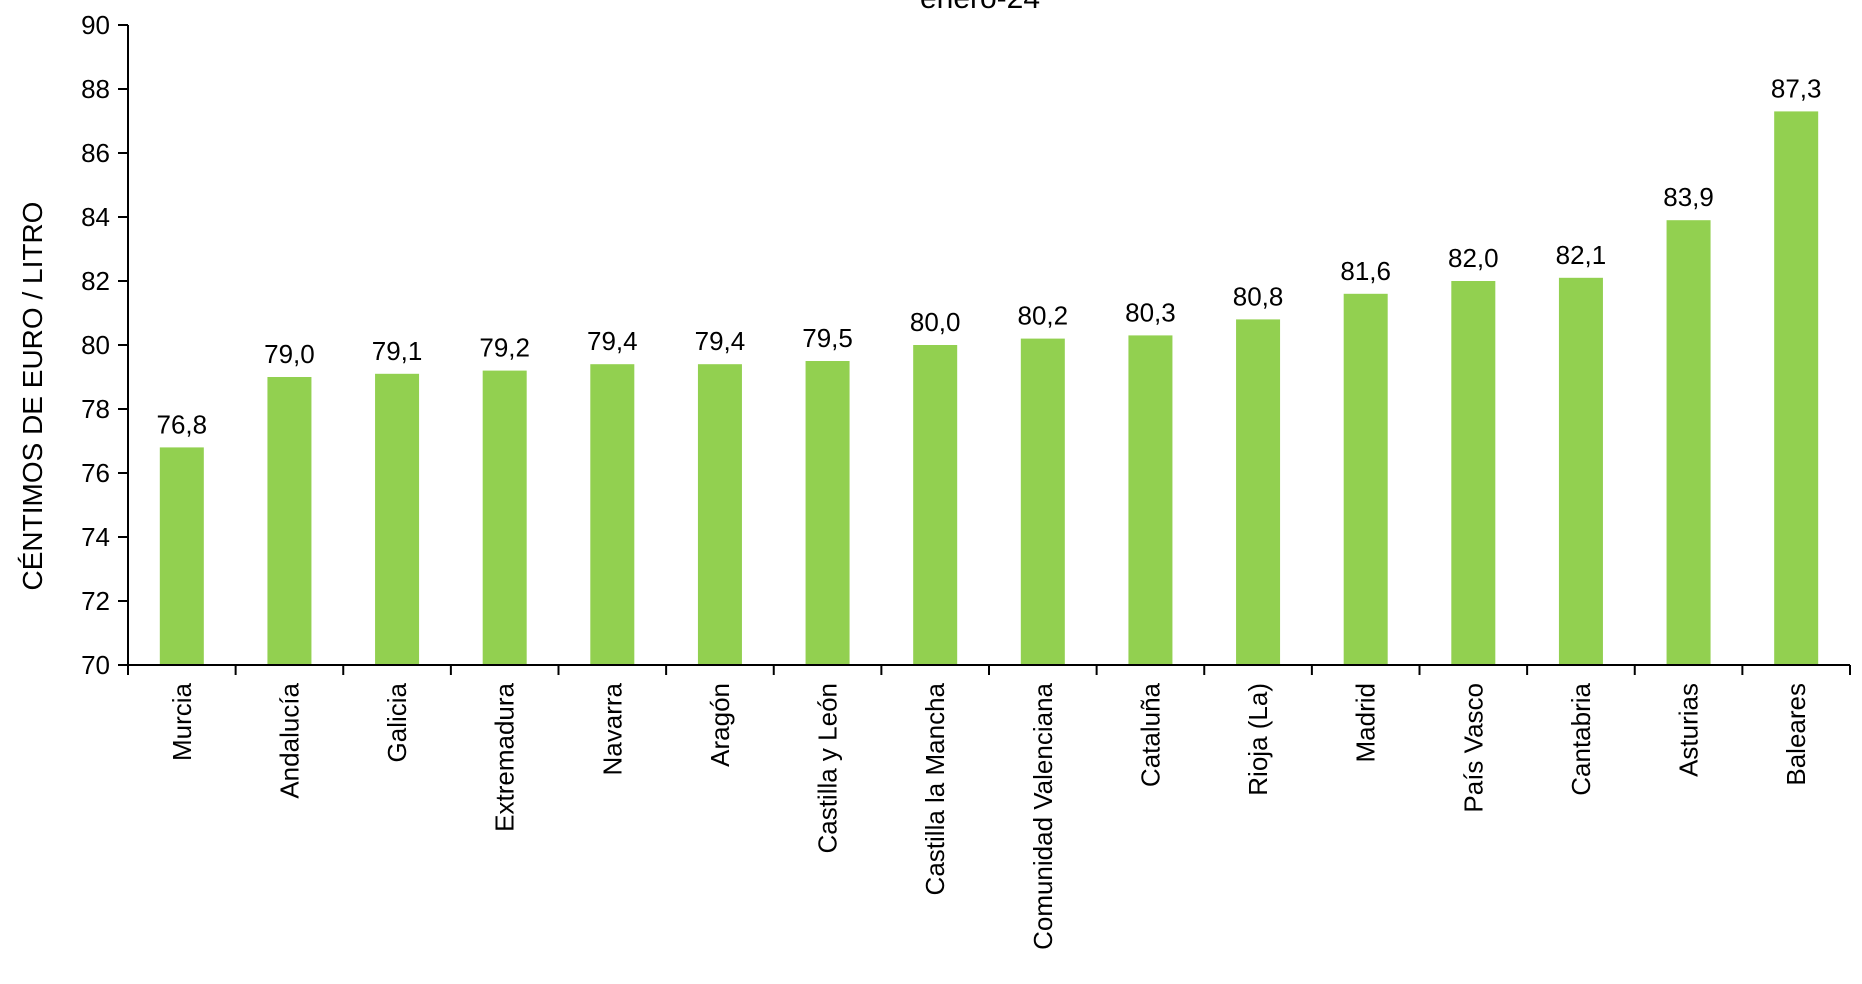 The height and width of the screenshot is (984, 1862). What do you see at coordinates (95, 153) in the screenshot?
I see `y-tick-label: 86` at bounding box center [95, 153].